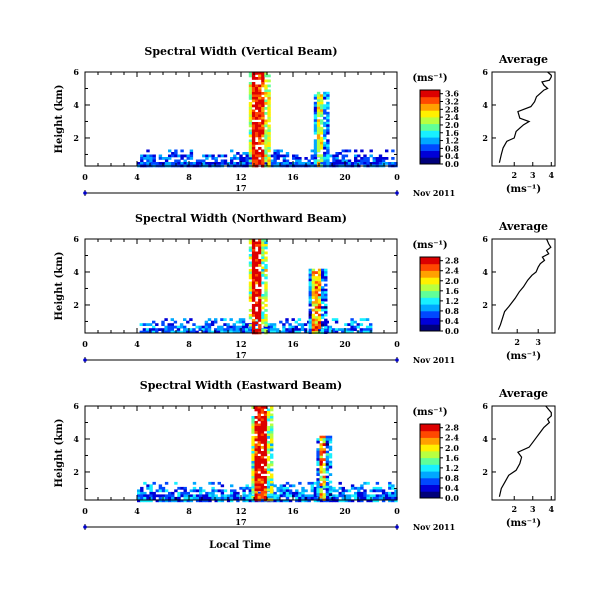 This screenshot has height=598, width=610. Describe the element at coordinates (85, 344) in the screenshot. I see `x-tick-label: 0` at that location.